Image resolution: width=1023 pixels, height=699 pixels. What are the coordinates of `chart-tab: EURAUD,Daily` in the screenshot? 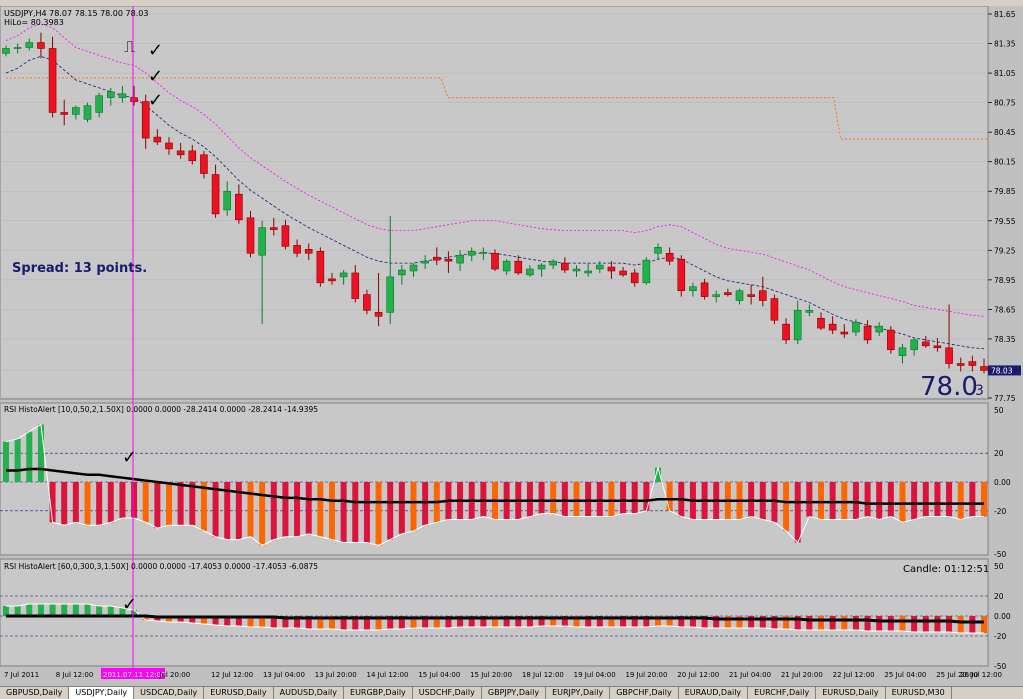 It's located at (714, 693).